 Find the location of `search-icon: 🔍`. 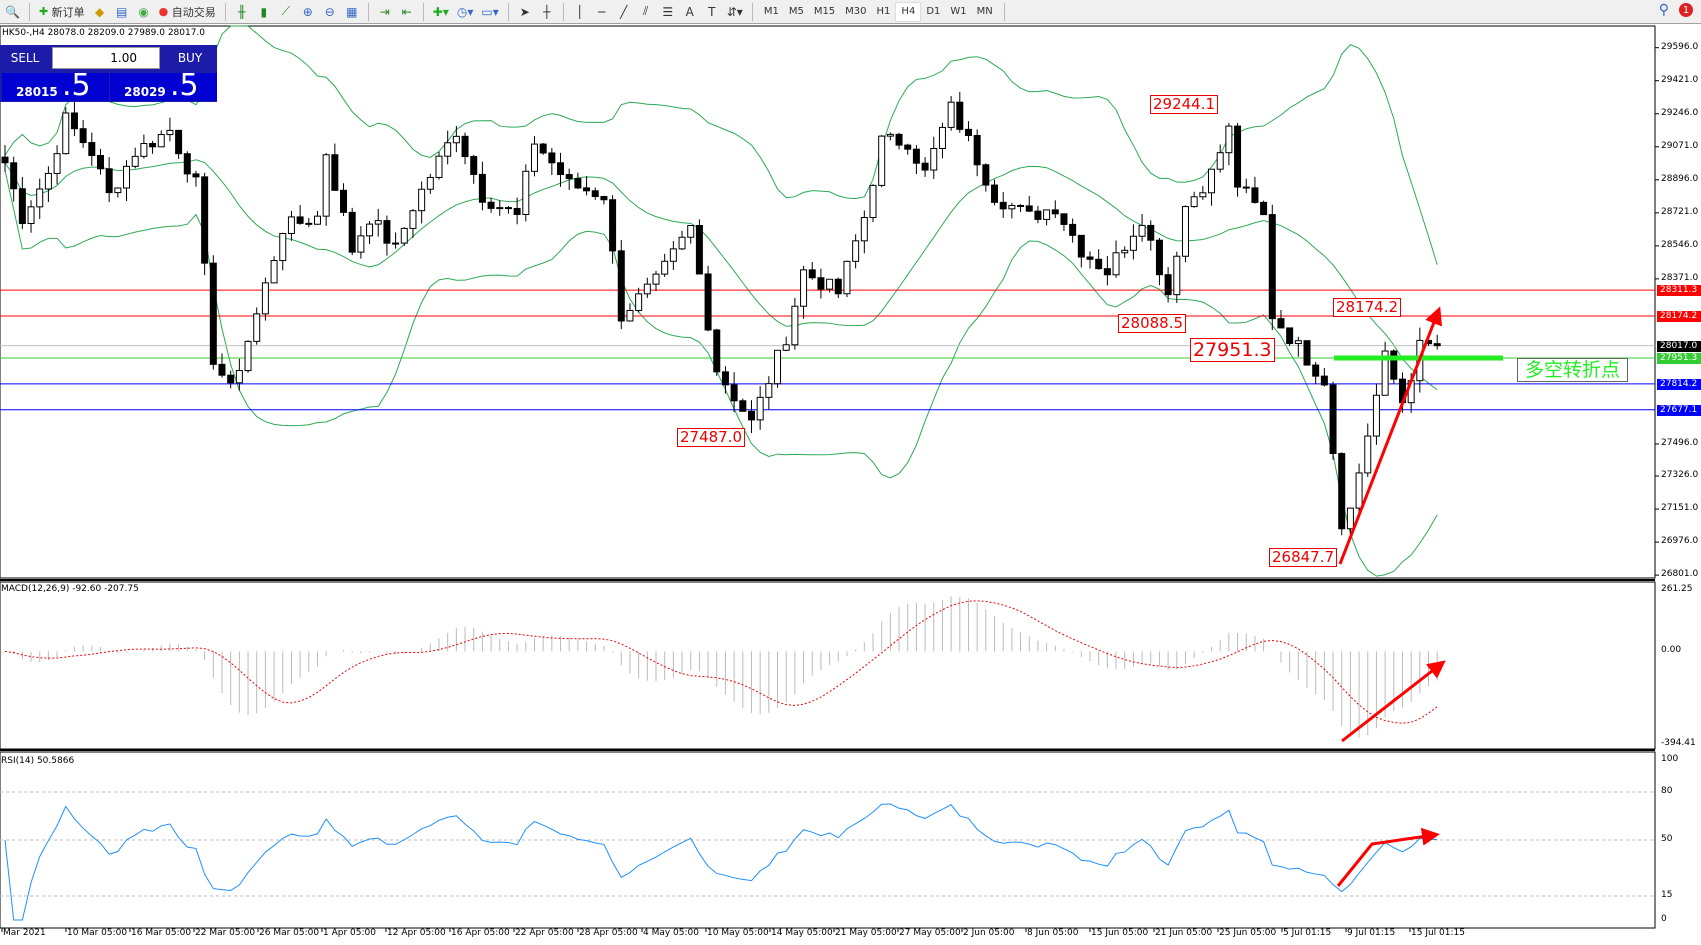

search-icon: 🔍 is located at coordinates (12, 11).